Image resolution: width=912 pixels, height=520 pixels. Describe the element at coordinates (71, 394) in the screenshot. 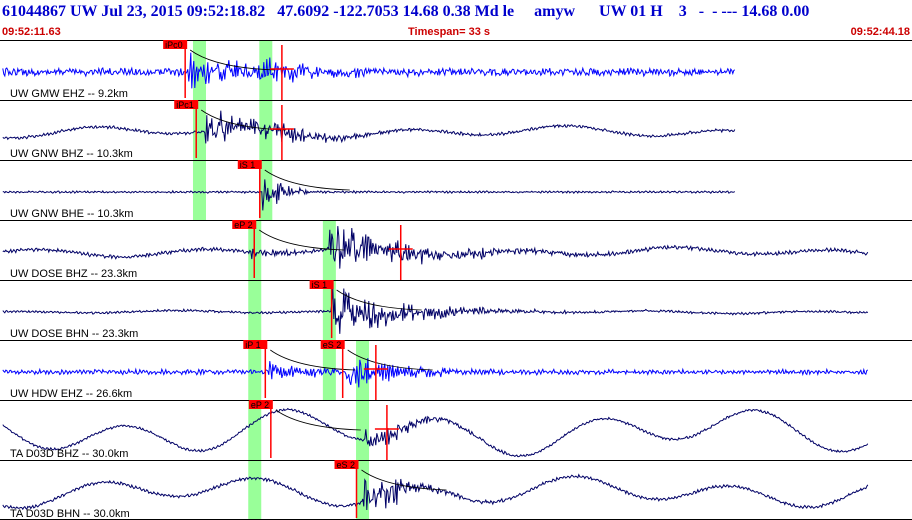

I see `station-label: UW HDW EHZ -- 26.6km` at that location.